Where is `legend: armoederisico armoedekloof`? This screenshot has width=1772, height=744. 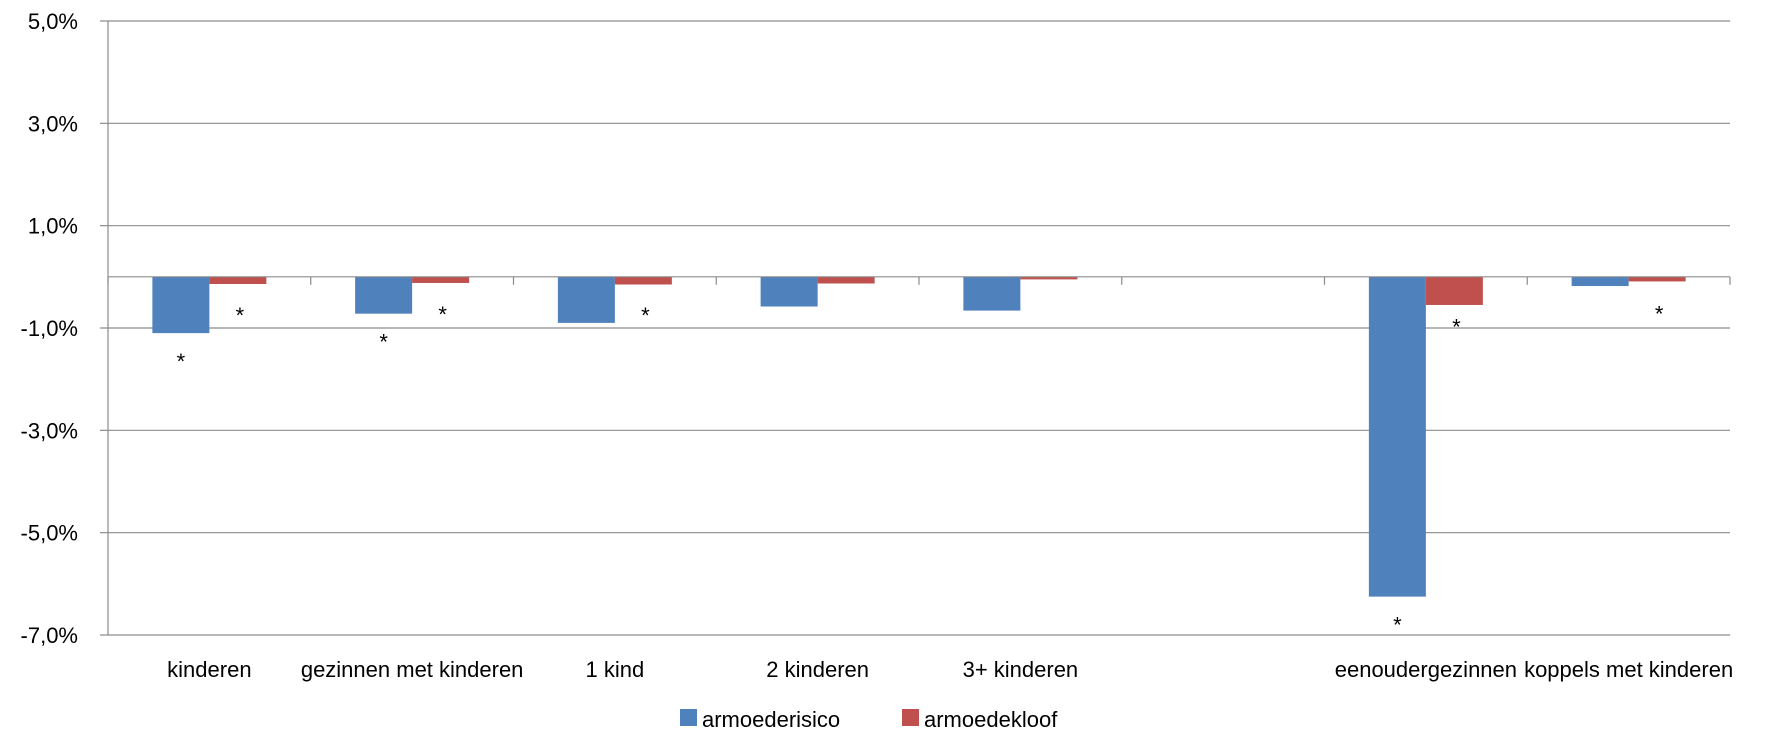 legend: armoederisico armoedekloof is located at coordinates (869, 719).